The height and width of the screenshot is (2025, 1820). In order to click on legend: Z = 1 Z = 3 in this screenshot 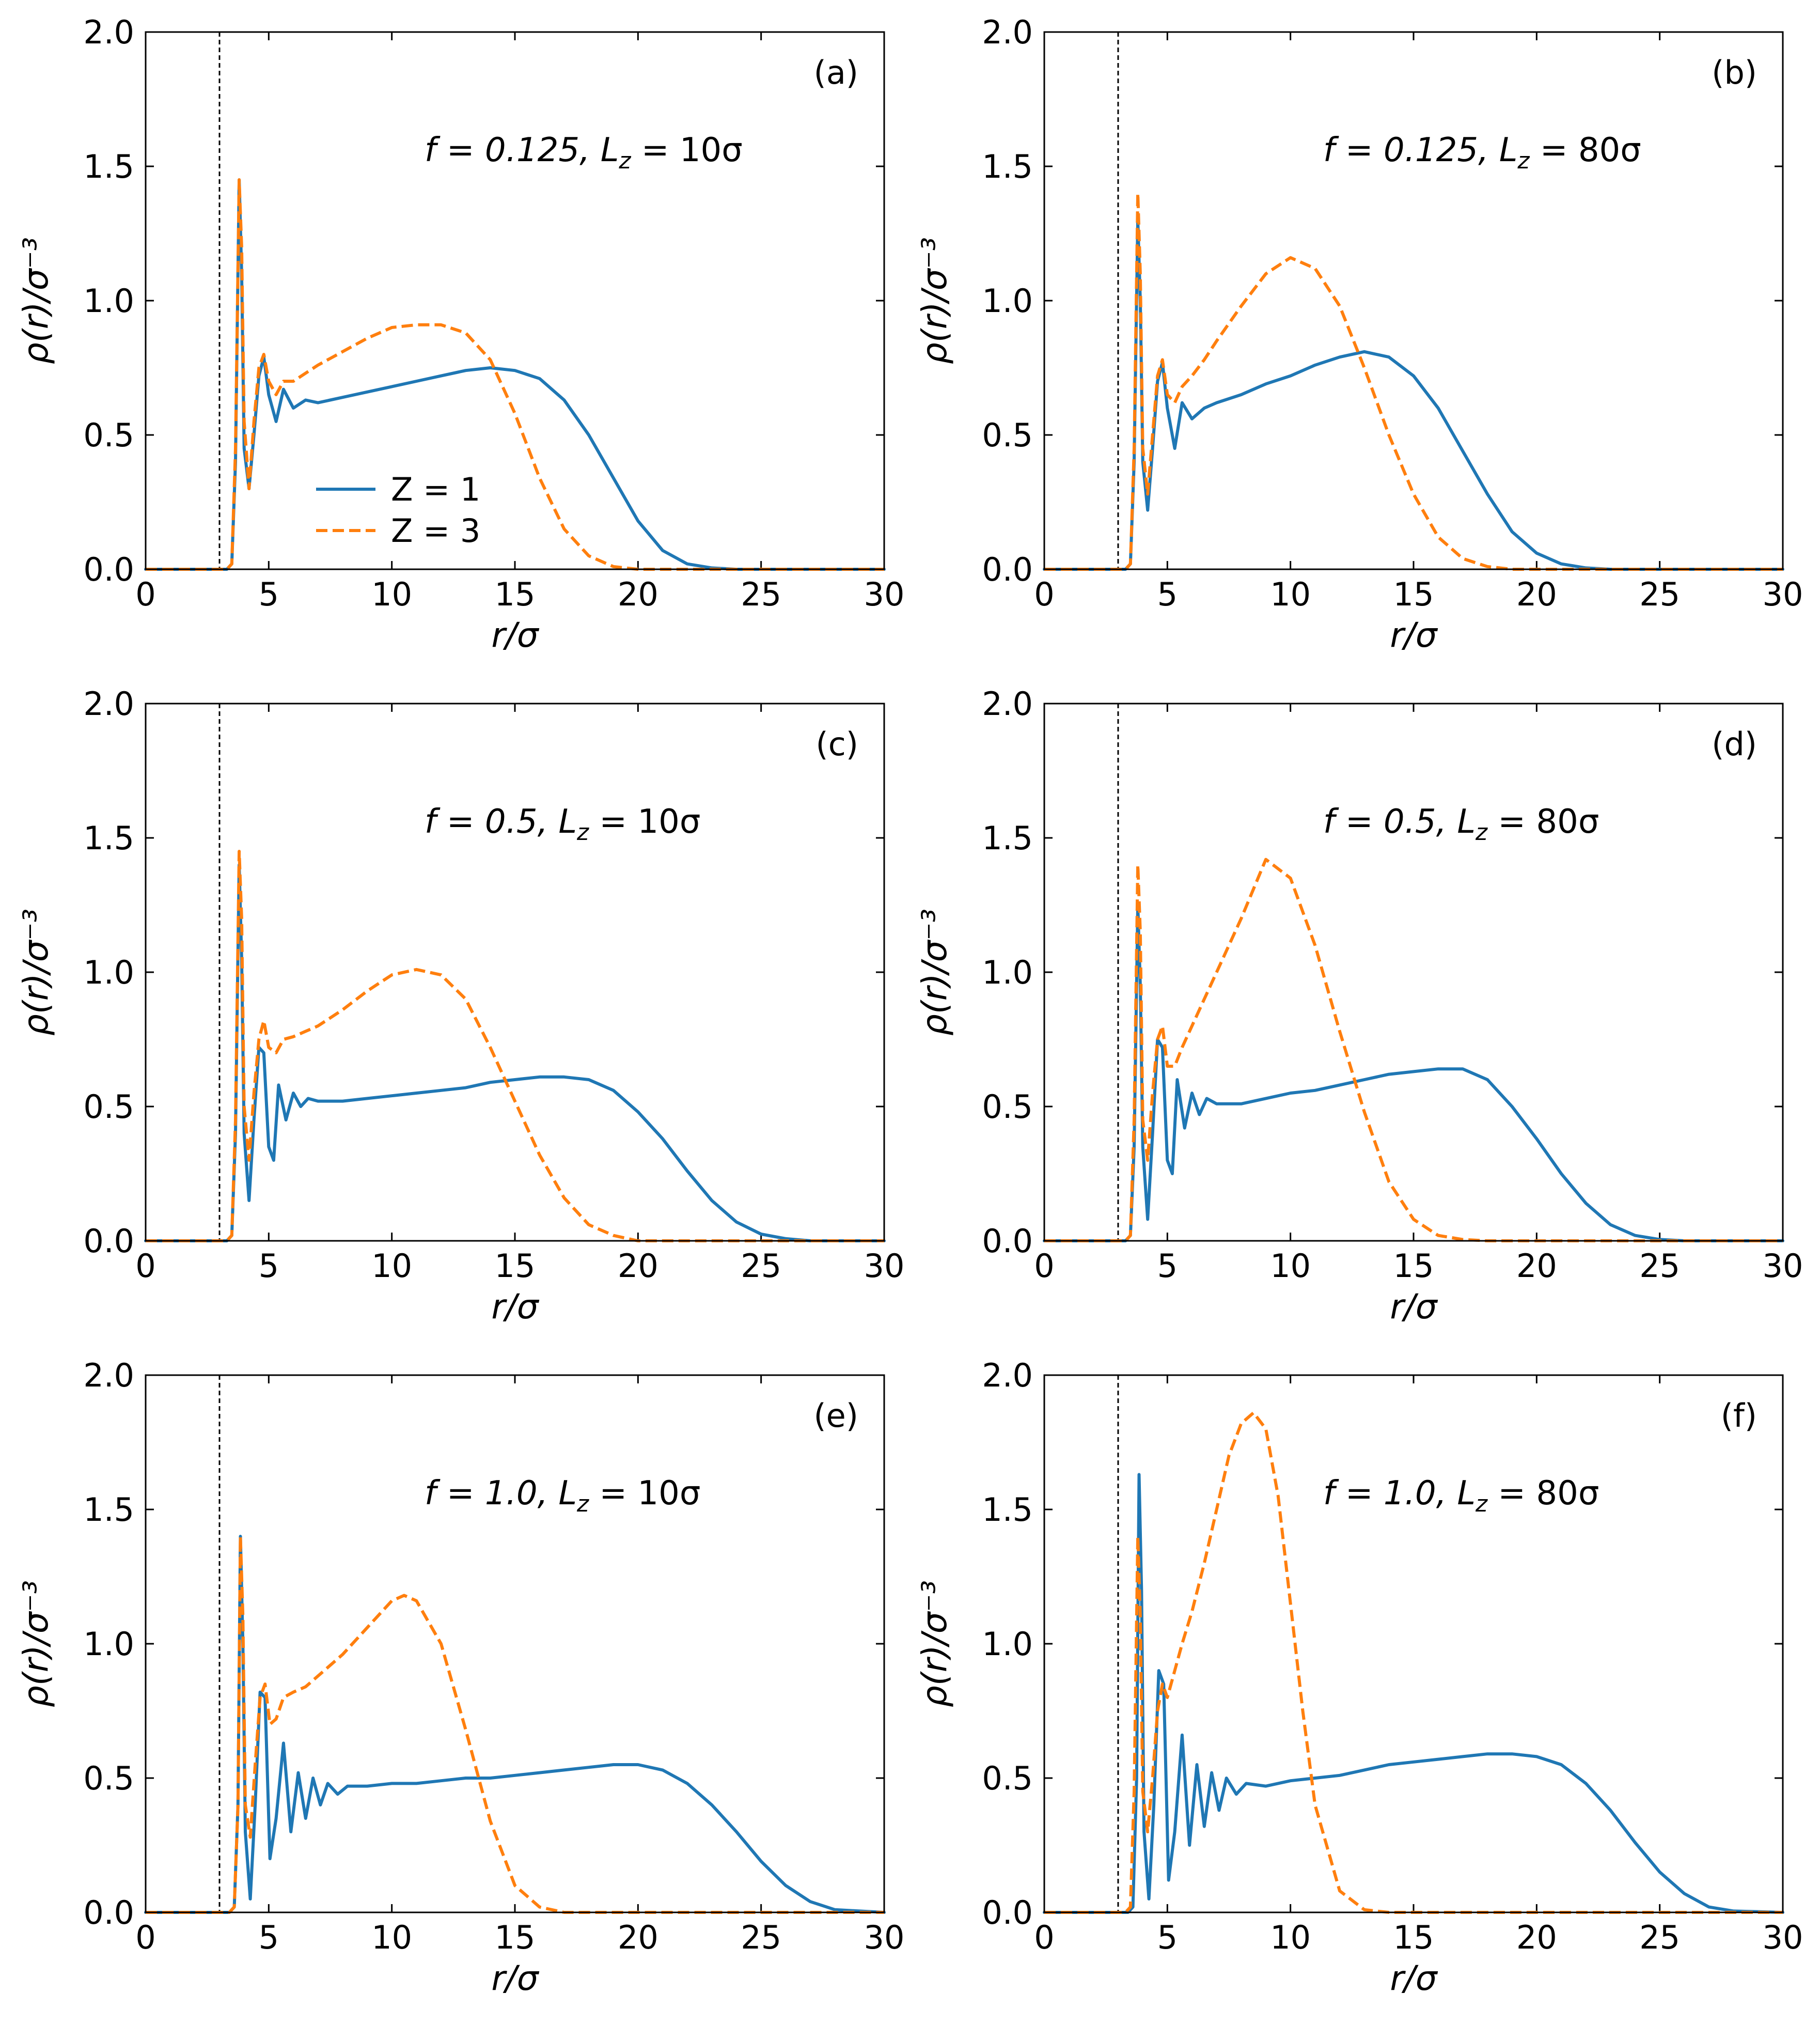, I will do `click(398, 510)`.